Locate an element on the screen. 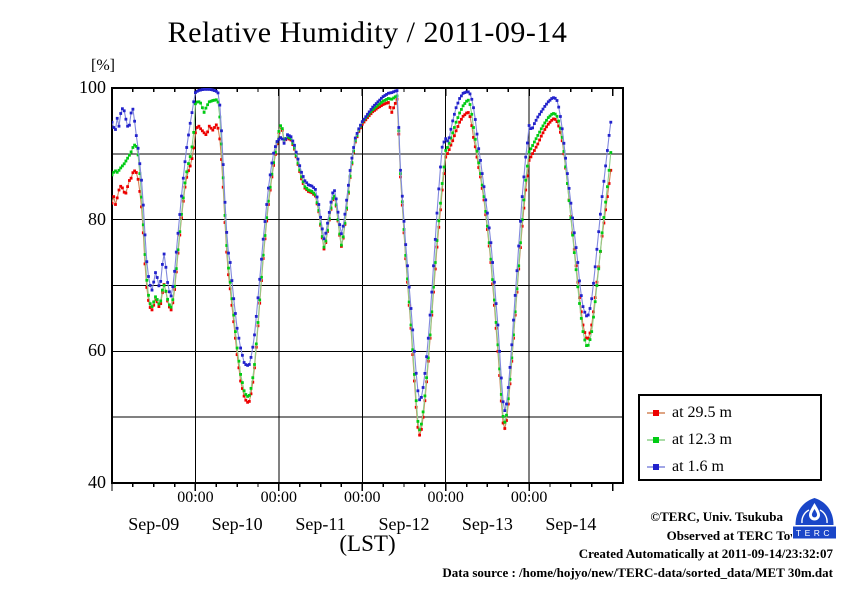 This screenshot has height=595, width=842. y-tick-label: 100 is located at coordinates (92, 87).